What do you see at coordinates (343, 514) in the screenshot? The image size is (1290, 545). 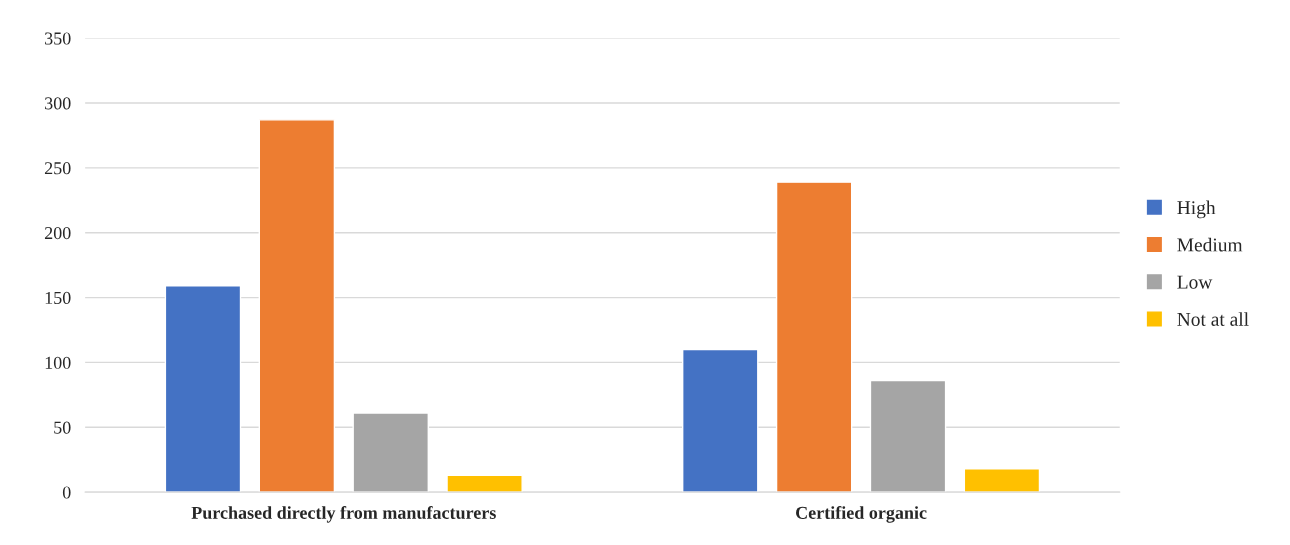 I see `x-tick-label: Purchased directly from manufacturers` at bounding box center [343, 514].